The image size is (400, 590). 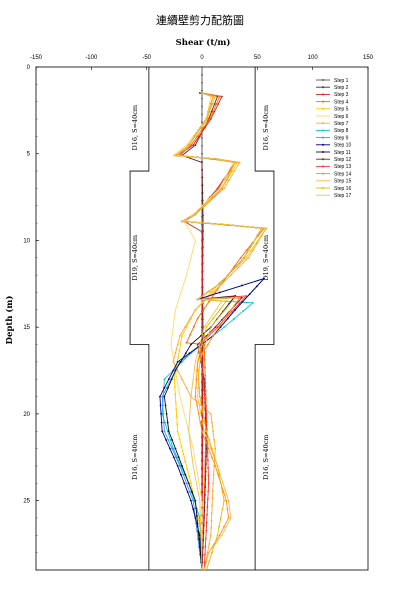 I want to click on legend-label-1: Step 1, so click(x=341, y=81).